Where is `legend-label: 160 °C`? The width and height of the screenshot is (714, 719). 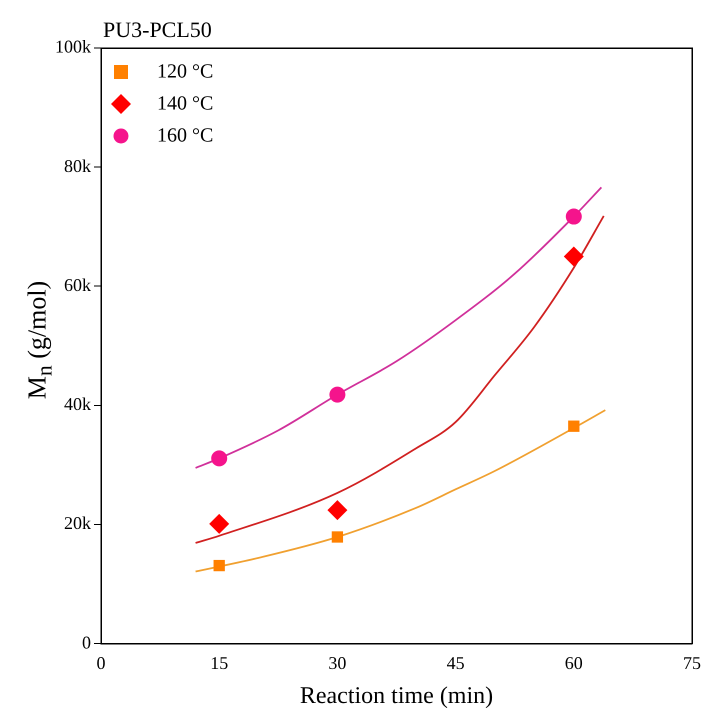 legend-label: 160 °C is located at coordinates (185, 135).